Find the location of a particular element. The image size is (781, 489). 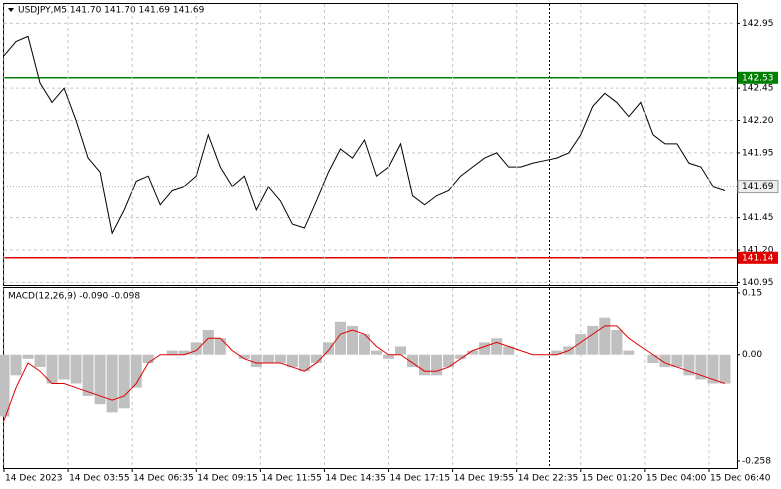

menu-arrow is located at coordinates (11, 10).